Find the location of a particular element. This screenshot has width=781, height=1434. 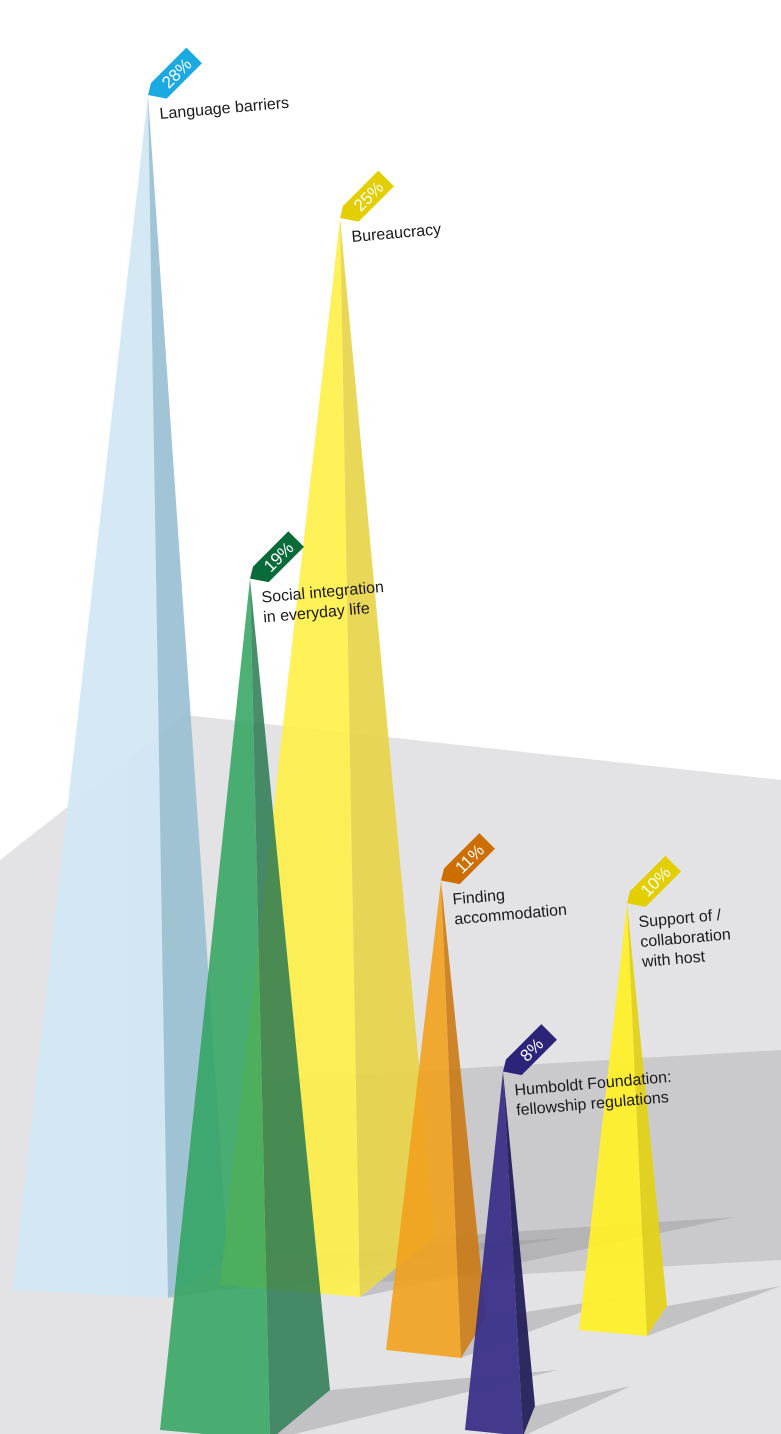

value-tag: 19% is located at coordinates (277, 557).